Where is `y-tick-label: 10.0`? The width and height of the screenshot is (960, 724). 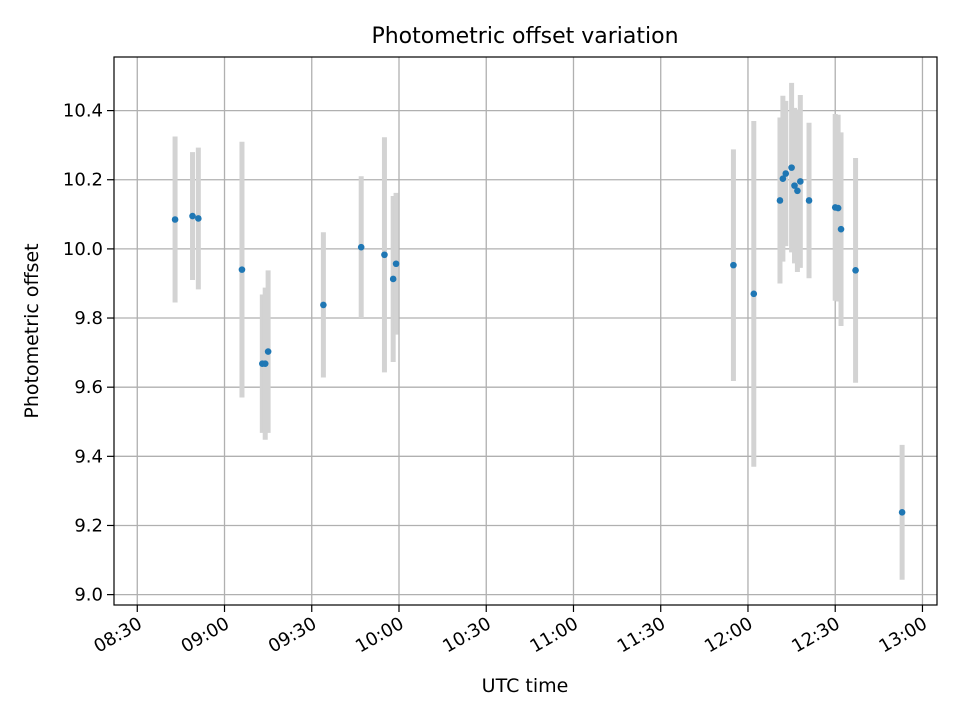
y-tick-label: 10.0 is located at coordinates (83, 249).